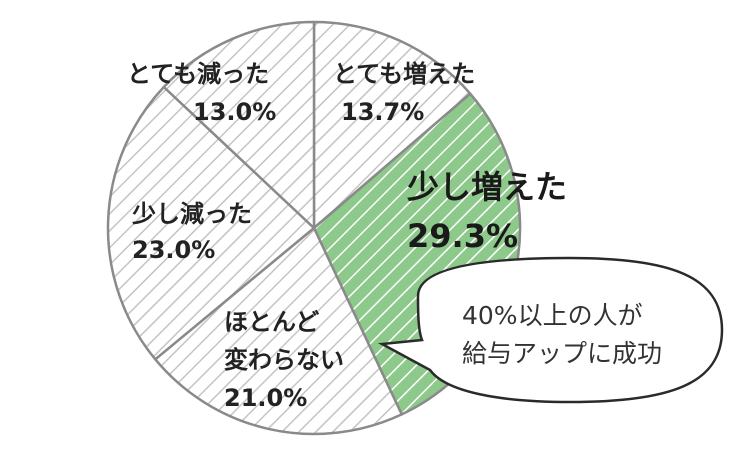 The height and width of the screenshot is (459, 750). I want to click on slice-label-sukoshi-hetta: 少し減った, so click(191, 214).